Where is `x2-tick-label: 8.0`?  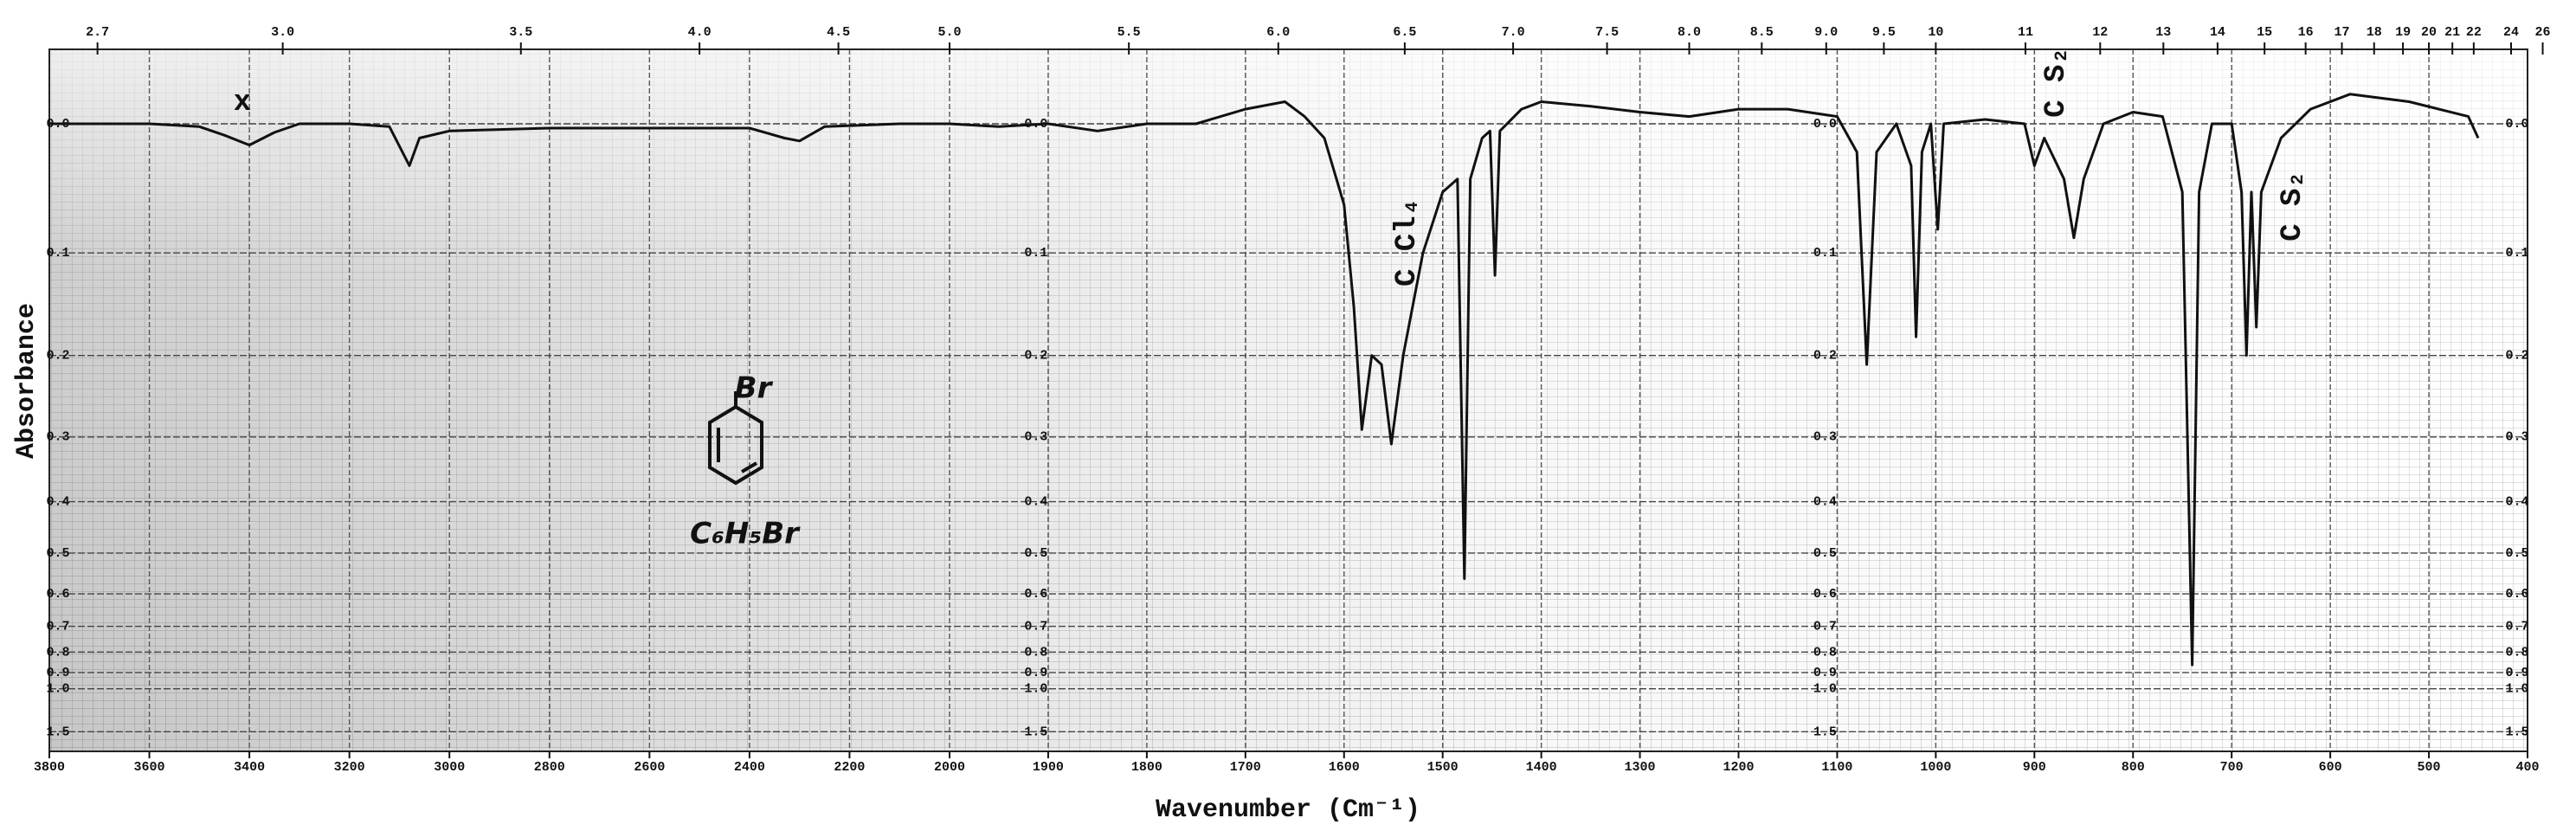 x2-tick-label: 8.0 is located at coordinates (1689, 32).